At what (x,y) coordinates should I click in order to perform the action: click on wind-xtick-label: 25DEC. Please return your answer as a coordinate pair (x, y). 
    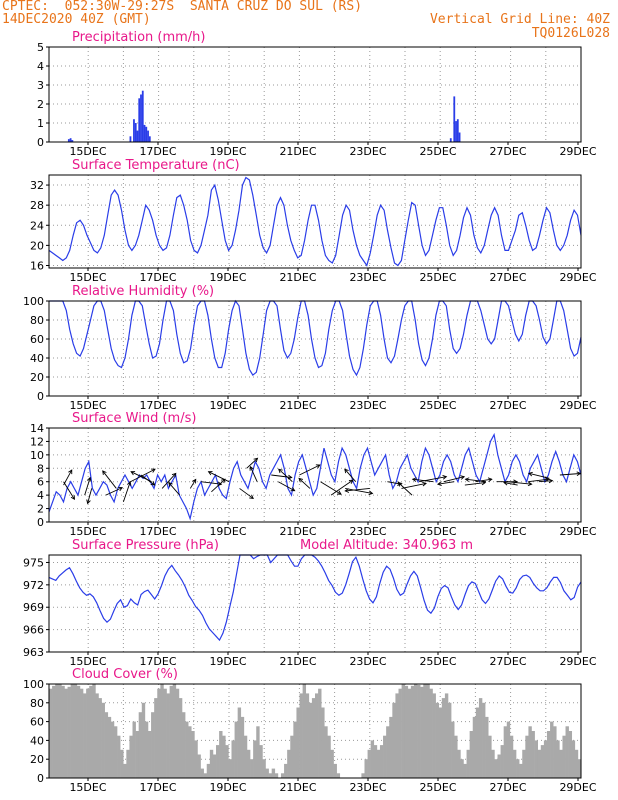
    Looking at the image, I should click on (437, 531).